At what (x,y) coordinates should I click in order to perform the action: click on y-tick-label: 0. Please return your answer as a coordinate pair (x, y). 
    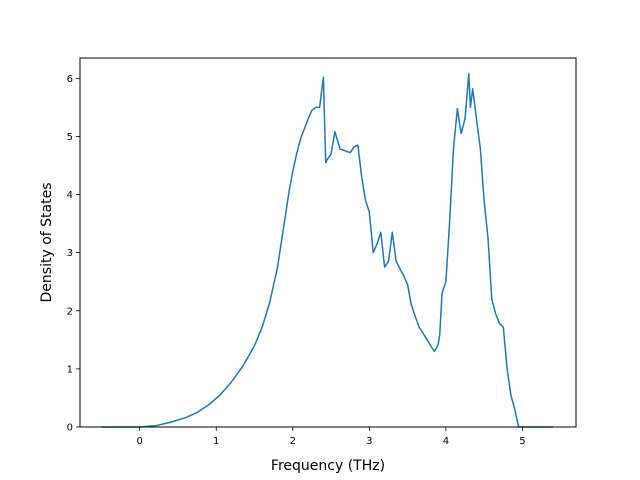
    Looking at the image, I should click on (70, 428).